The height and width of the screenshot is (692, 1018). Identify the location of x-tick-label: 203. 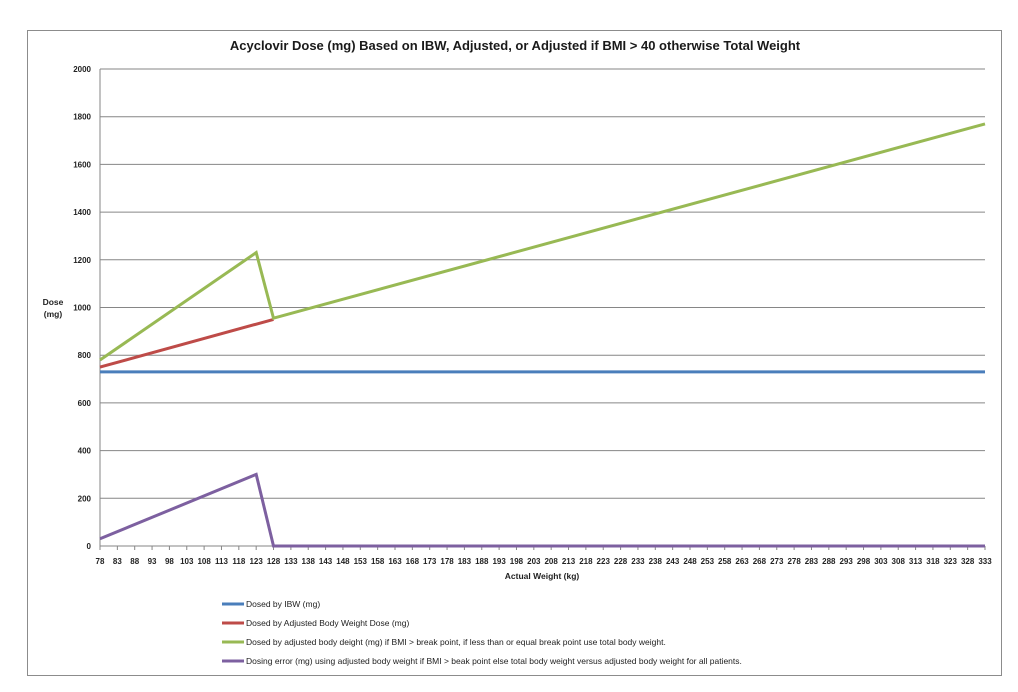
(534, 561).